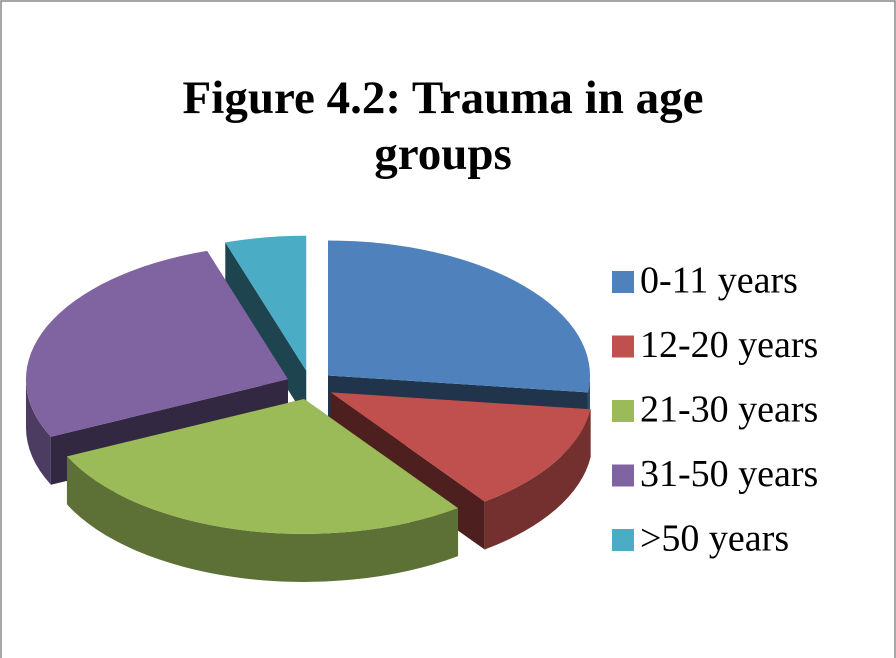 This screenshot has width=896, height=658. I want to click on legend-label: 21-30 years, so click(729, 410).